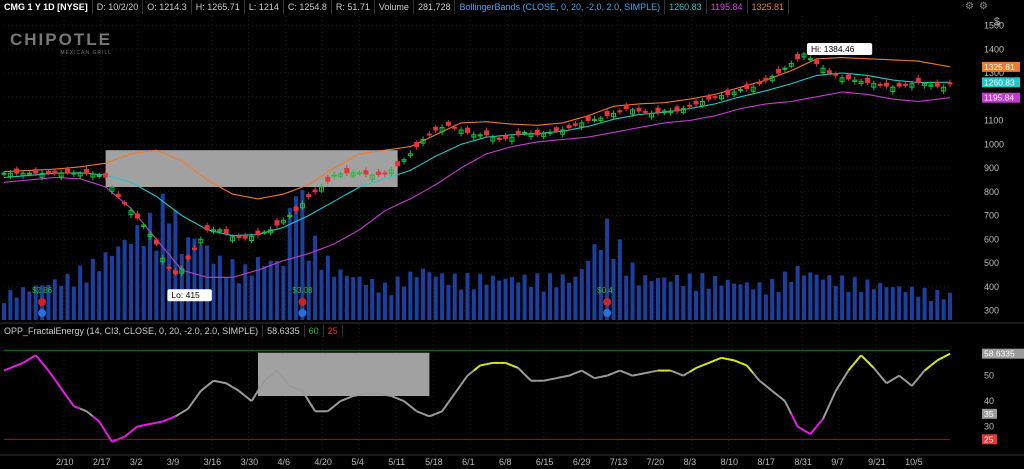 The width and height of the screenshot is (1024, 469). I want to click on x-tick-label: 6/8, so click(505, 462).